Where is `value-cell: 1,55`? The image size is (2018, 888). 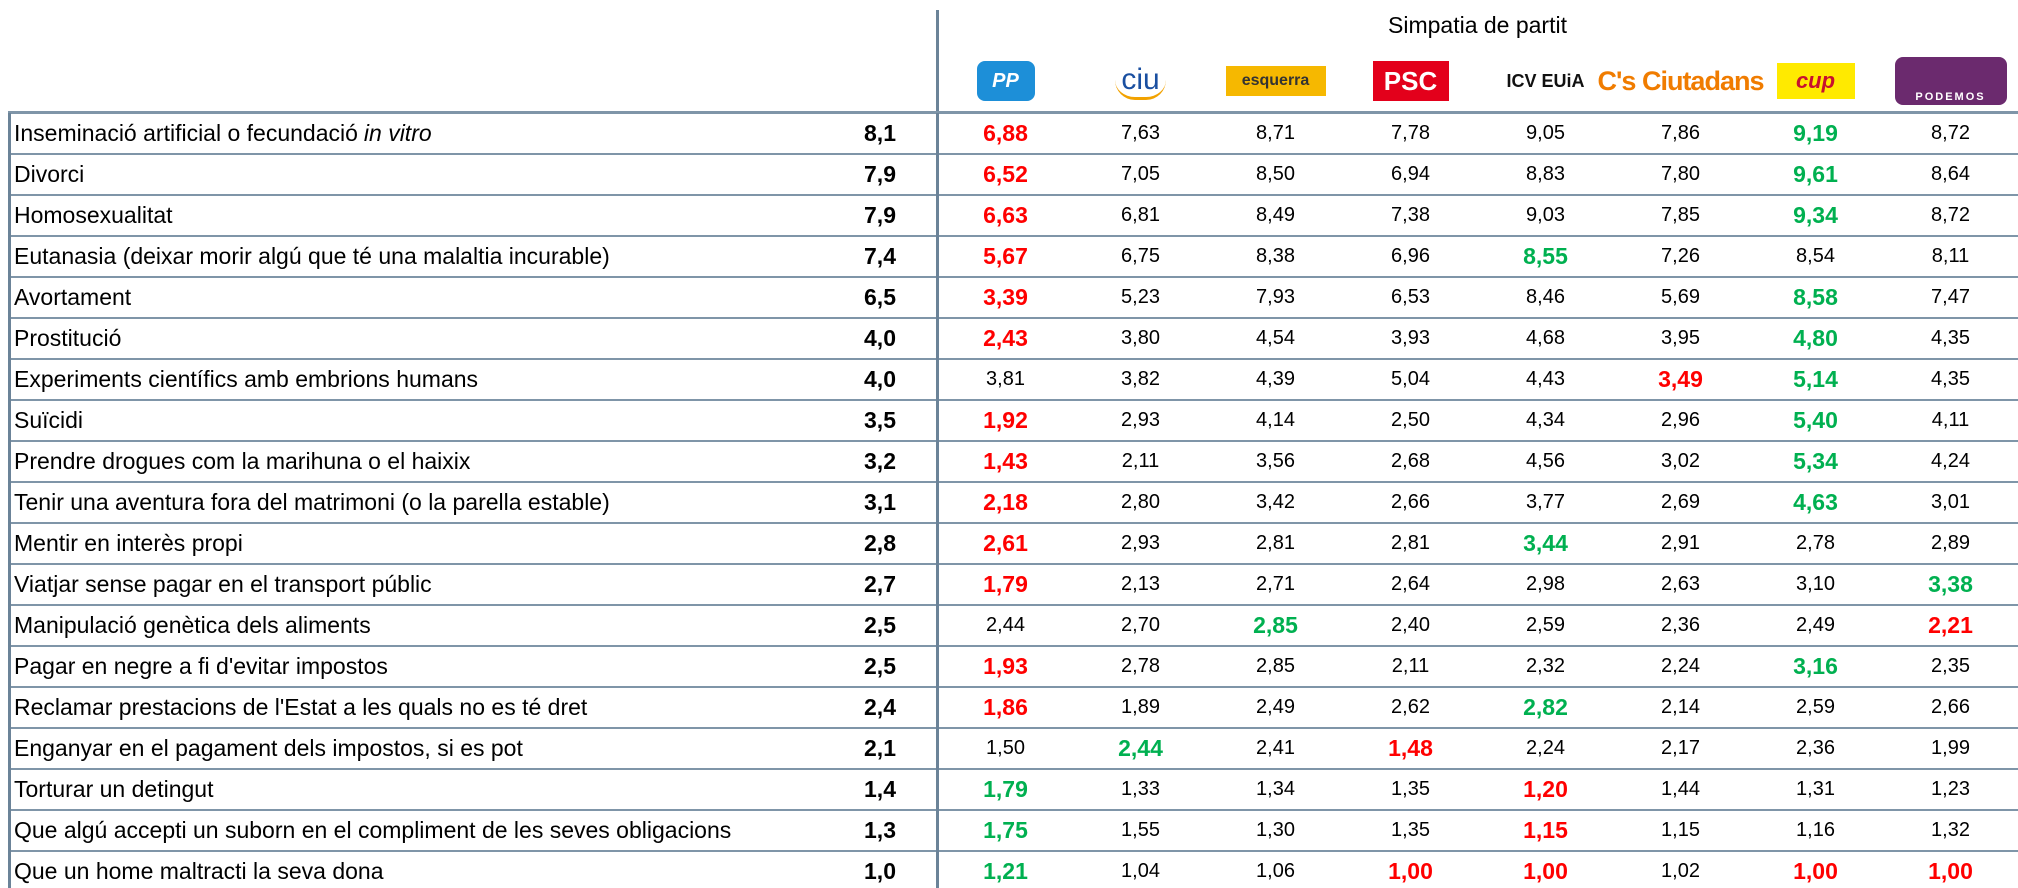 value-cell: 1,55 is located at coordinates (1140, 830).